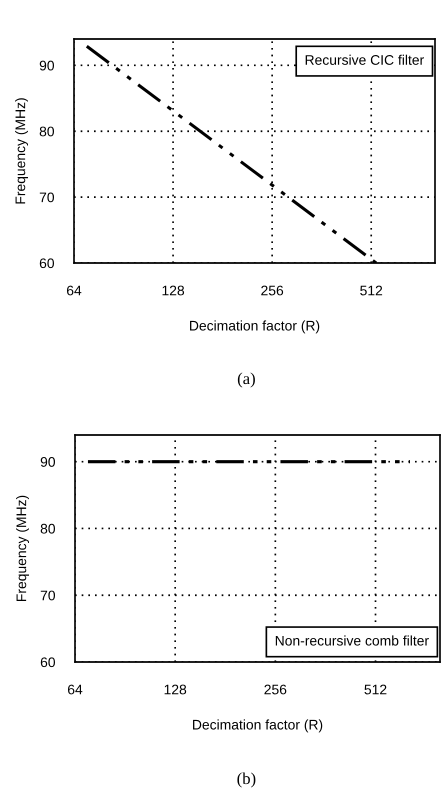 The width and height of the screenshot is (448, 800). What do you see at coordinates (352, 640) in the screenshot?
I see `annotation: Non-recursive comb filter` at bounding box center [352, 640].